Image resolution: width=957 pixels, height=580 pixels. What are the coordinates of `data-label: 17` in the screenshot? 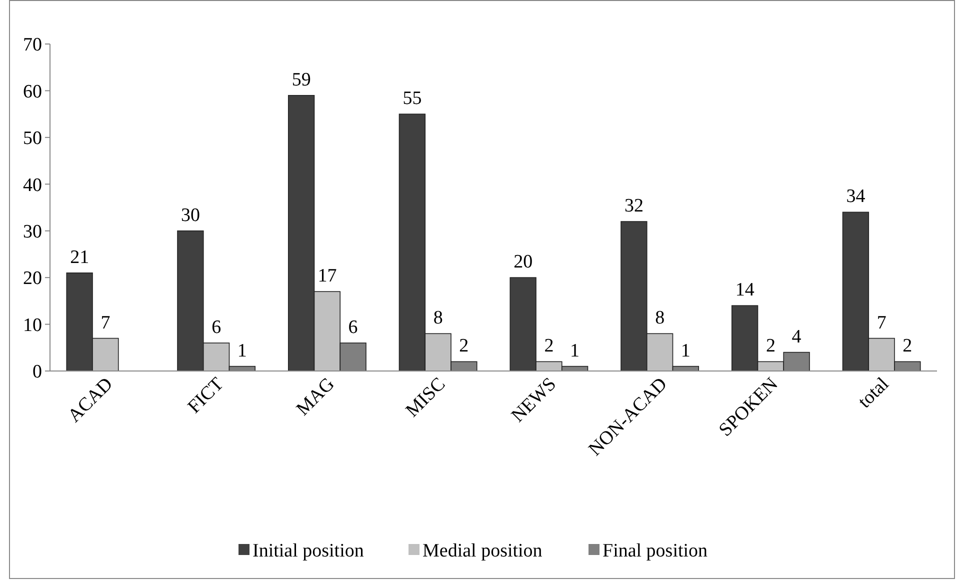 It's located at (327, 276).